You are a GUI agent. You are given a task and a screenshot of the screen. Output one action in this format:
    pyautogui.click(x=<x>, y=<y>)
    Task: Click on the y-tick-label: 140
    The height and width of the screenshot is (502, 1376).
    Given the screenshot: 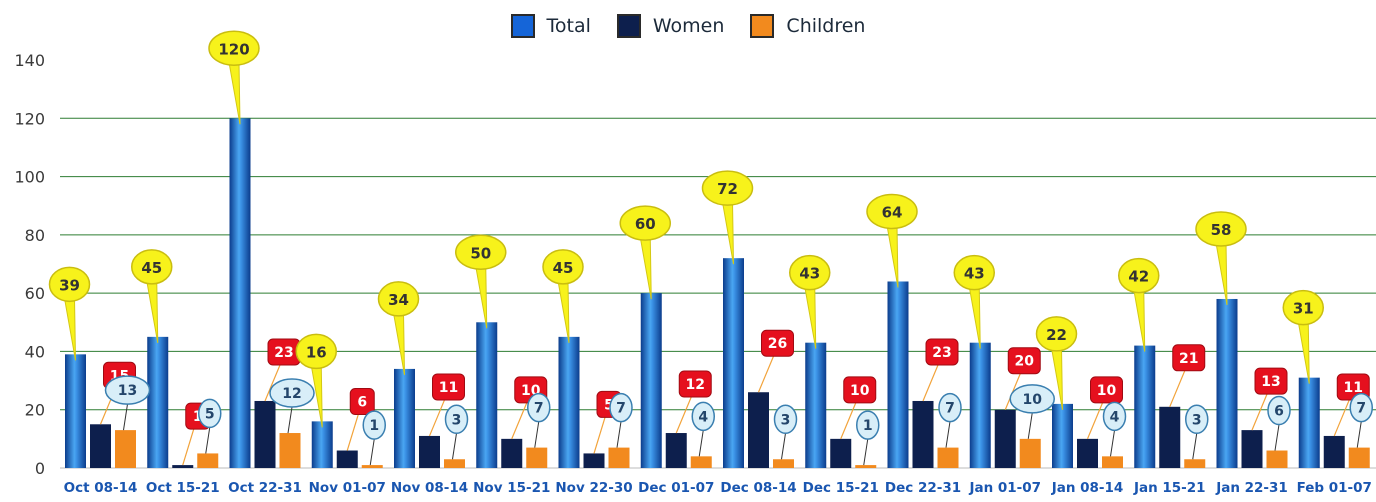 What is the action you would take?
    pyautogui.click(x=29, y=60)
    